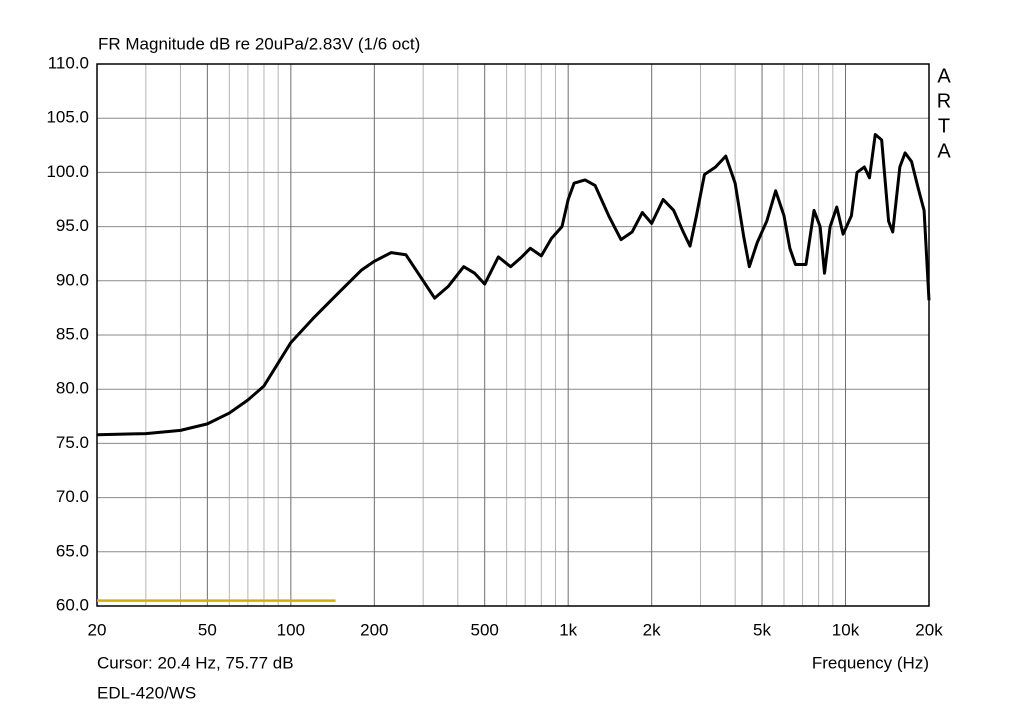  What do you see at coordinates (291, 629) in the screenshot?
I see `x-tick-label: 100` at bounding box center [291, 629].